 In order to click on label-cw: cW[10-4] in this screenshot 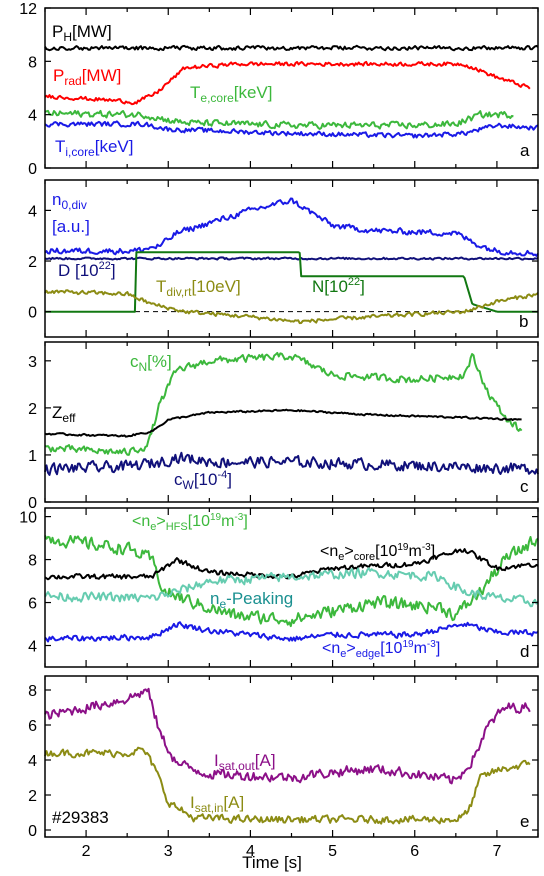, I will do `click(203, 480)`.